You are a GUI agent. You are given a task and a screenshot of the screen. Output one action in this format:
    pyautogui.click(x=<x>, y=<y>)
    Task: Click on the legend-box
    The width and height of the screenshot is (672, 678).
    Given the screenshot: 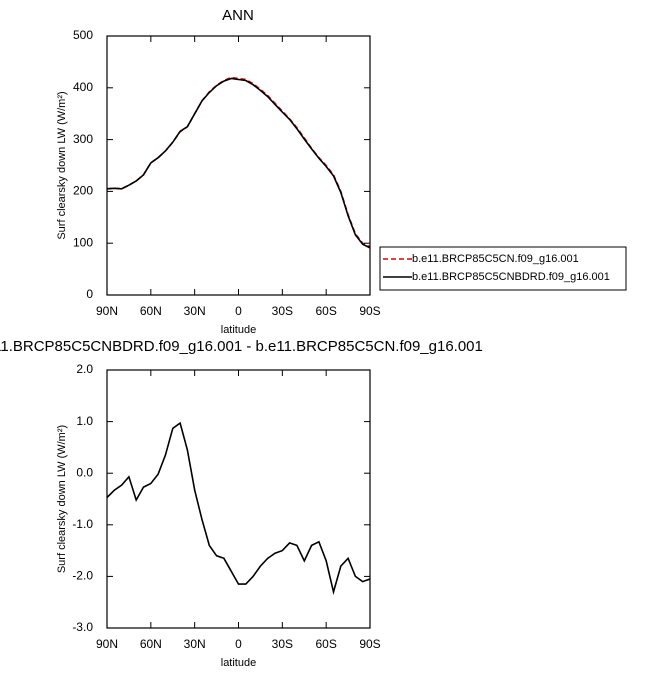 What is the action you would take?
    pyautogui.click(x=503, y=268)
    